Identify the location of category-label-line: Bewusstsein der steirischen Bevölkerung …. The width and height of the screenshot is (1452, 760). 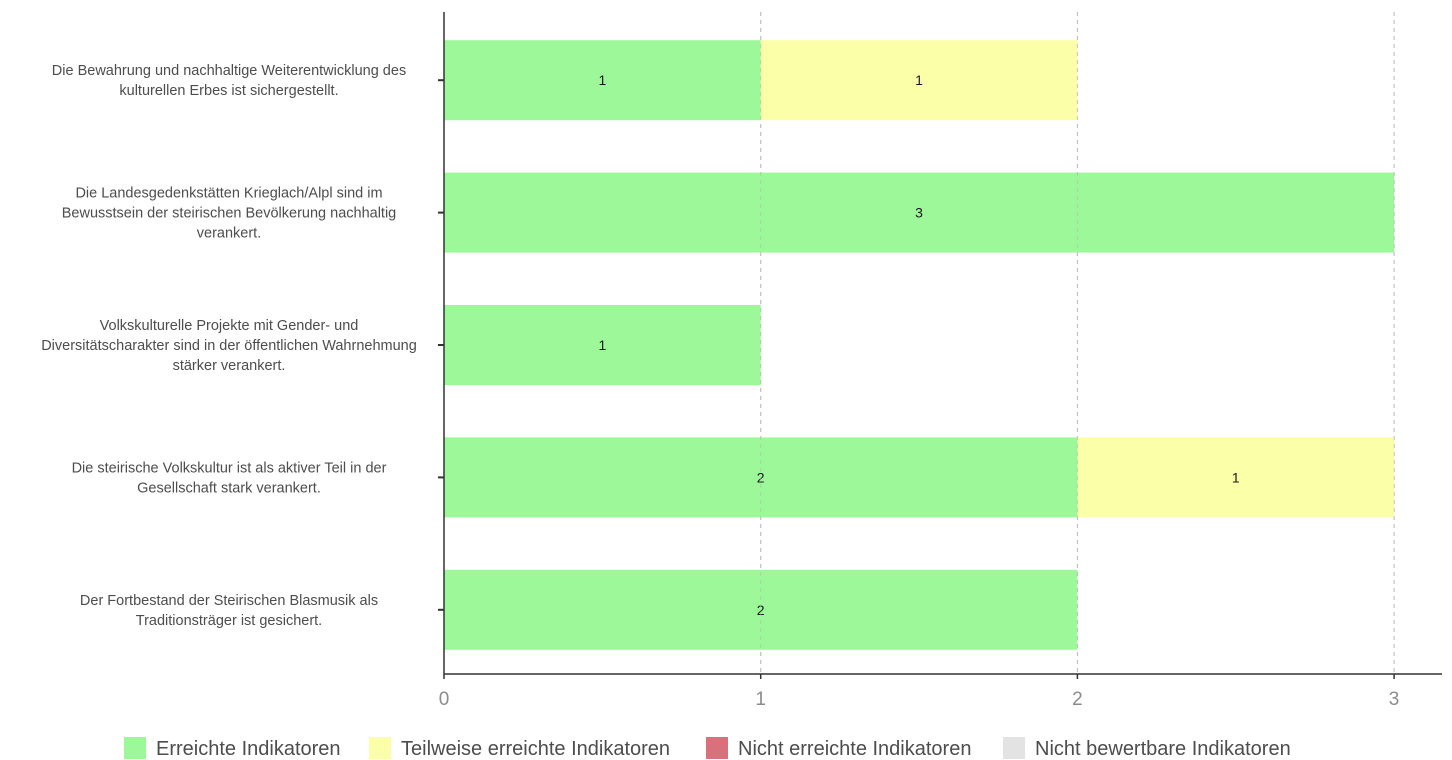
(229, 214).